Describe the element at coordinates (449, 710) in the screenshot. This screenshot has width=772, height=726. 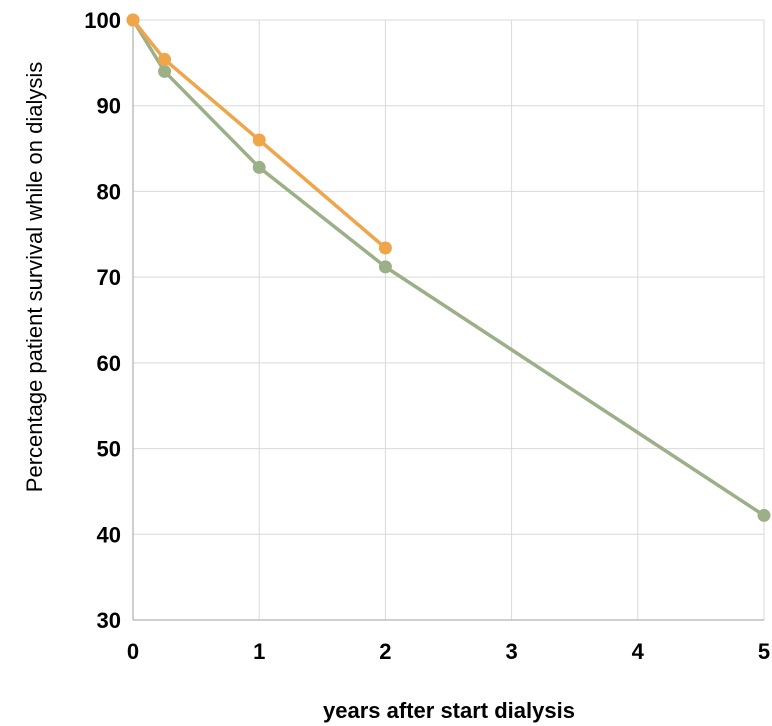
I see `x-axis-title: years after start dialysis` at that location.